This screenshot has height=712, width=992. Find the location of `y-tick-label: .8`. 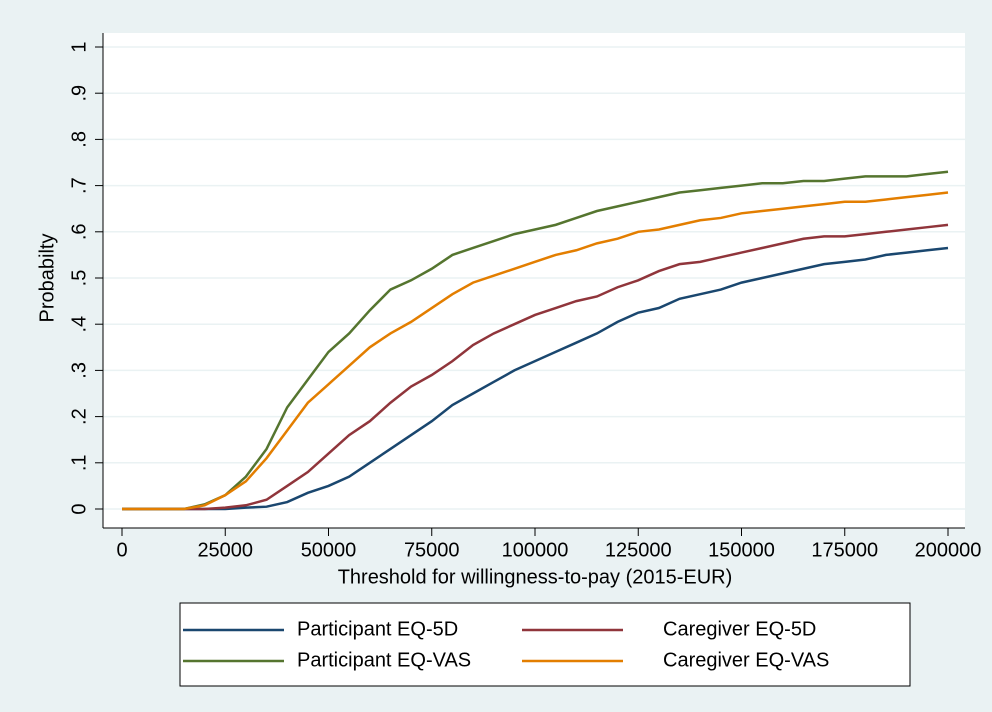

y-tick-label: .8 is located at coordinates (79, 139).